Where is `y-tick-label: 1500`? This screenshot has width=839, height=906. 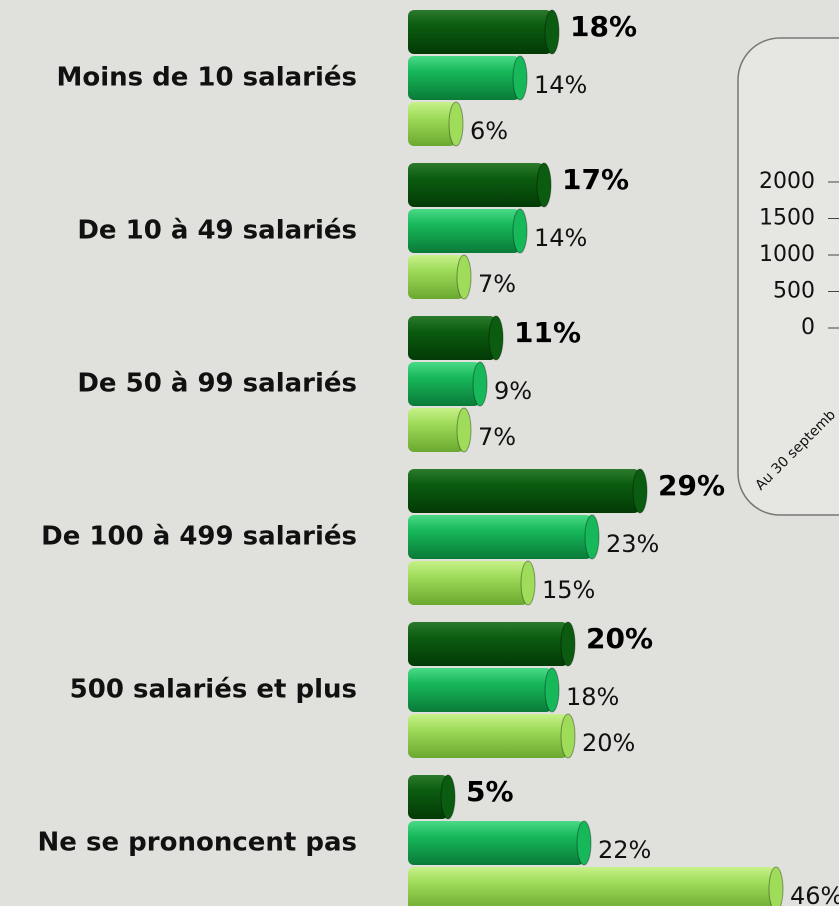
y-tick-label: 1500 is located at coordinates (787, 218).